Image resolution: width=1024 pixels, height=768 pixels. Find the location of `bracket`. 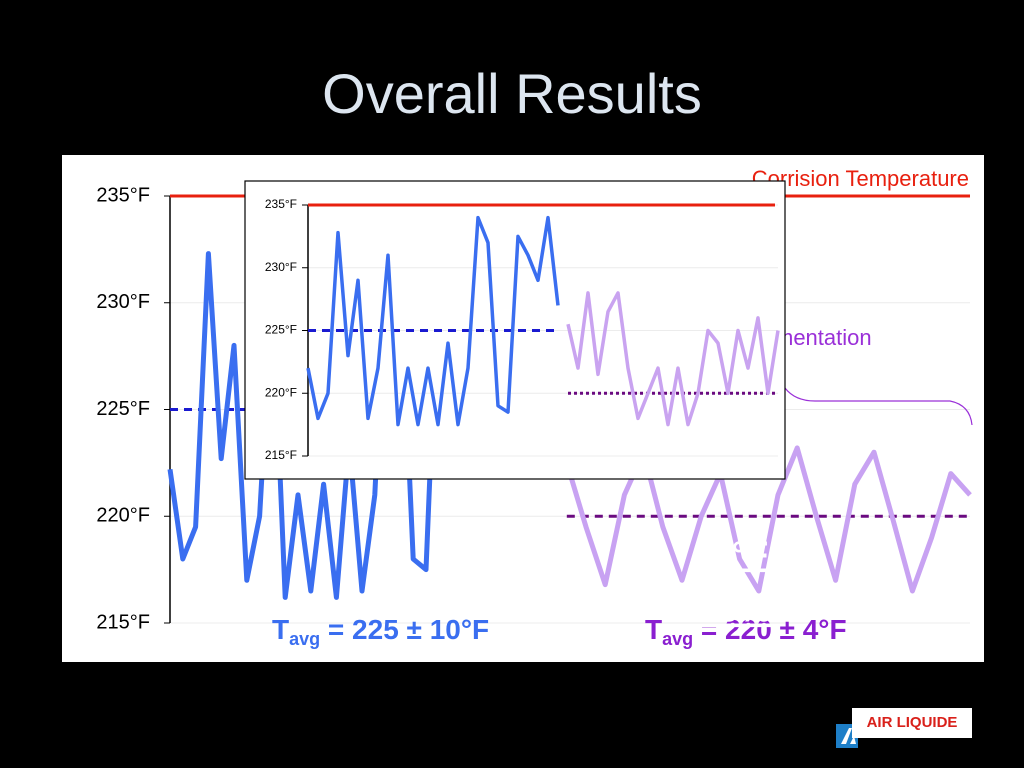

bracket is located at coordinates (878, 406).